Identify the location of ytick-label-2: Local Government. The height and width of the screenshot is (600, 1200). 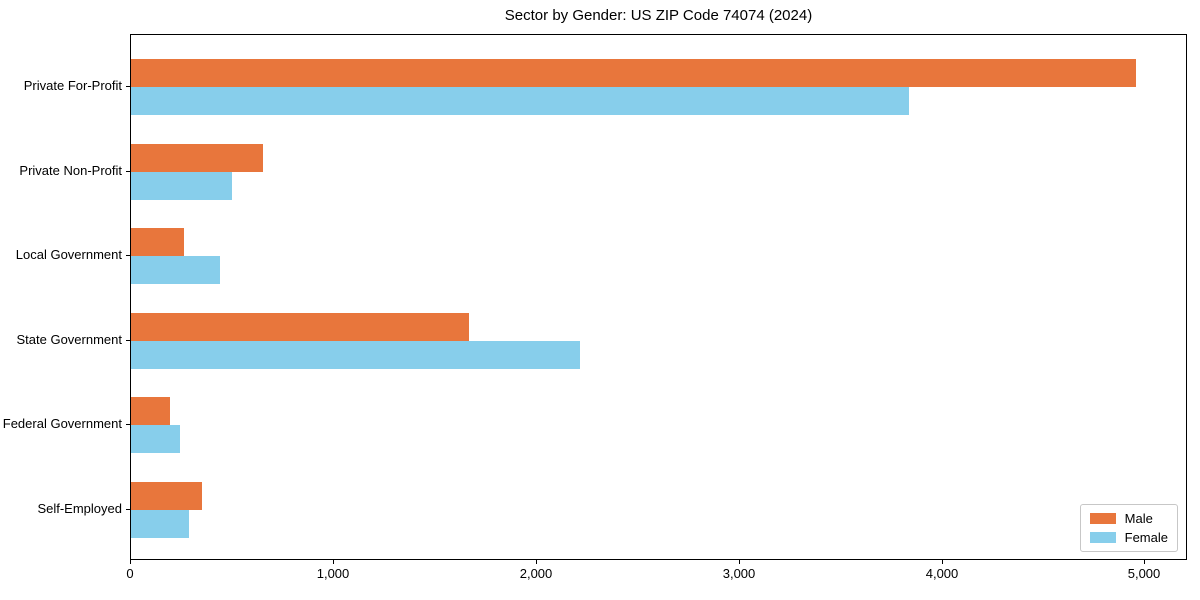
(68, 254).